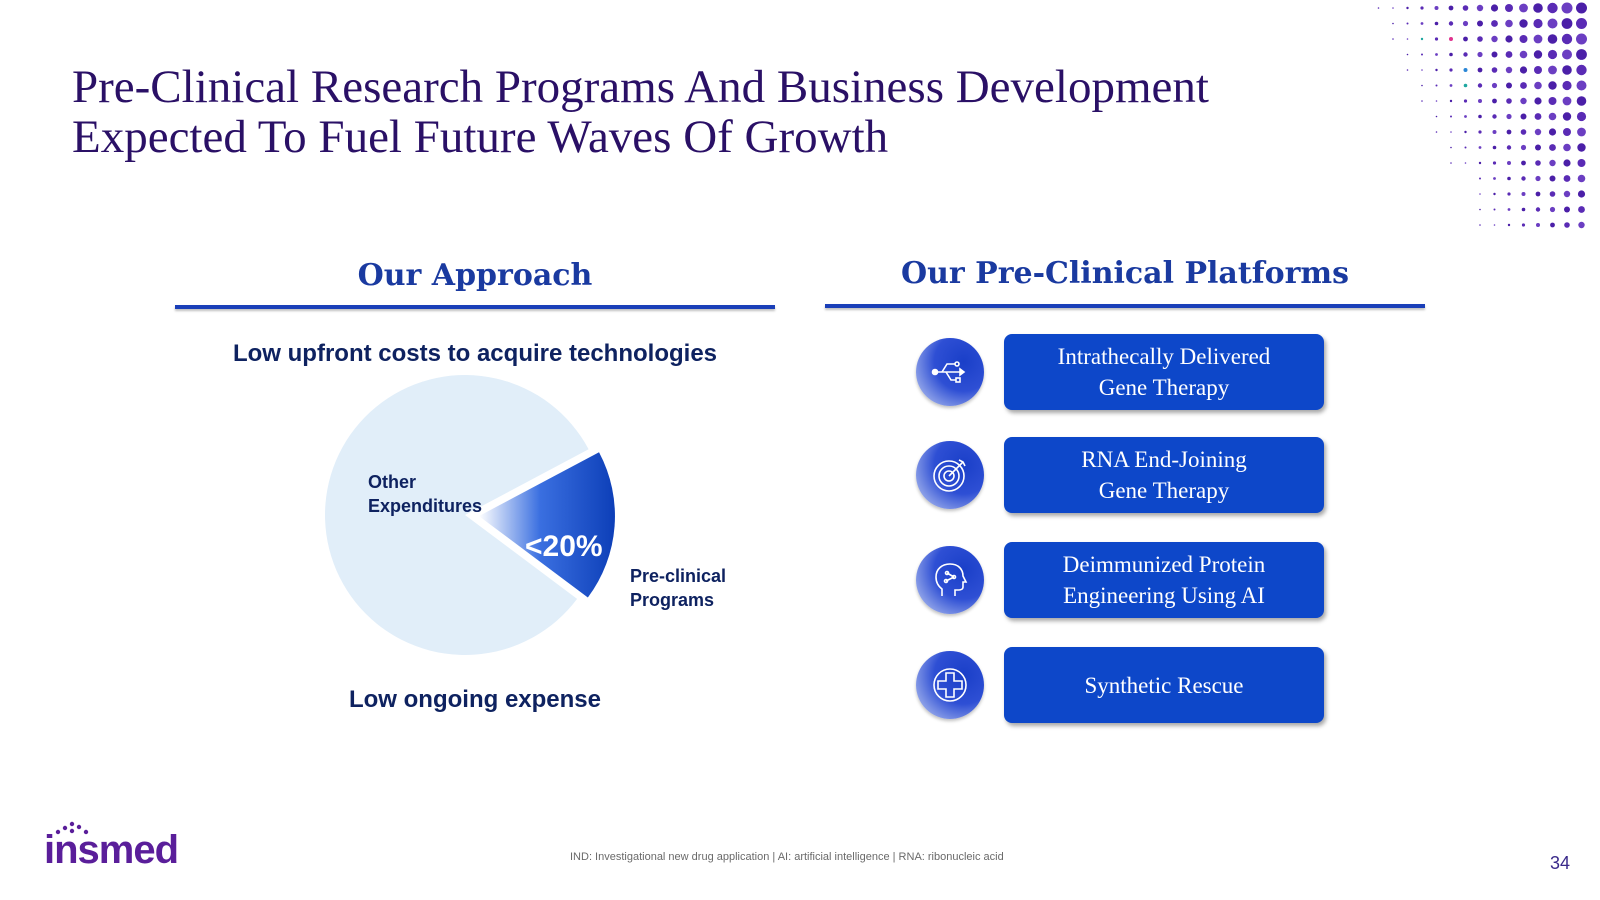 The width and height of the screenshot is (1600, 900). Describe the element at coordinates (1164, 580) in the screenshot. I see `platform-box-protein: Deimmunized Protein Engineering Using AI` at that location.